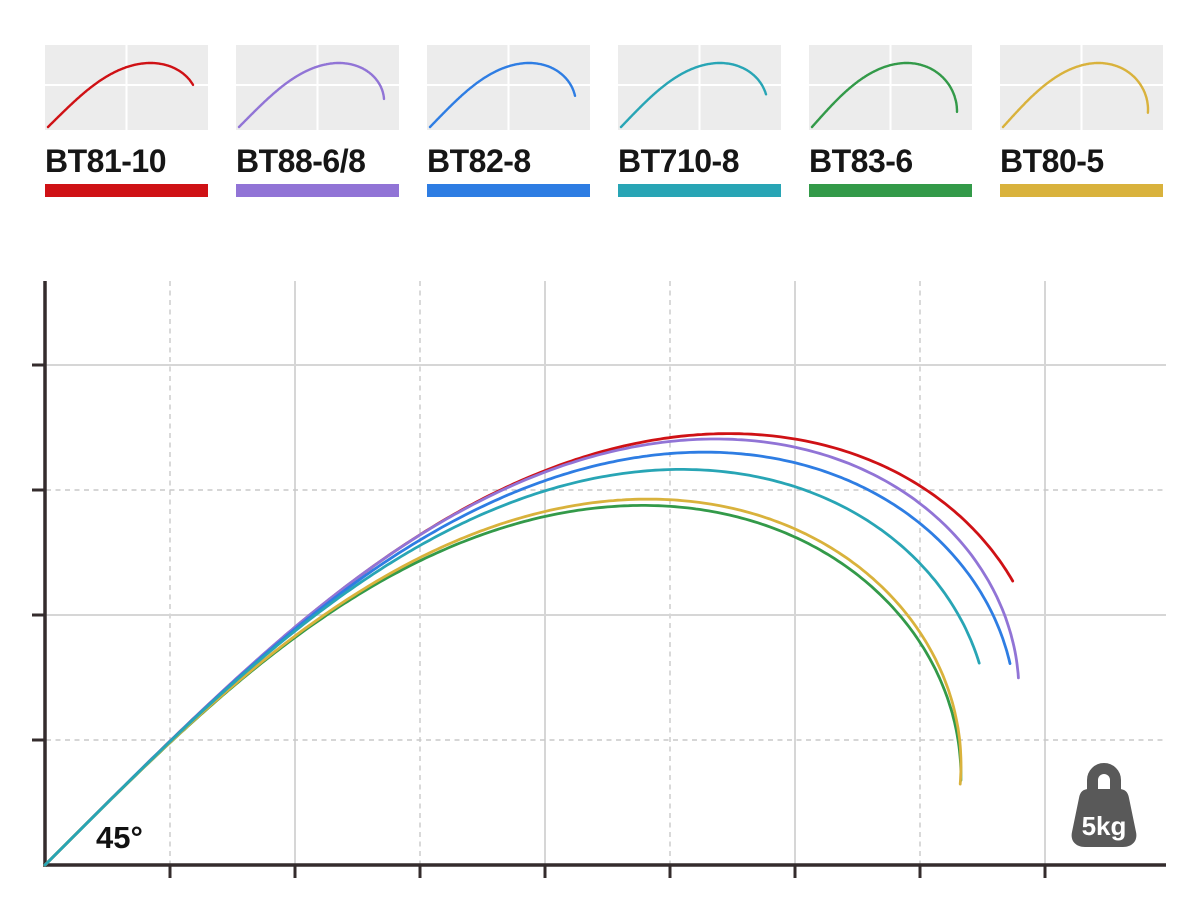 This screenshot has width=1200, height=900. I want to click on legend-item-bt88-6-8: BT88-6/8, so click(317, 121).